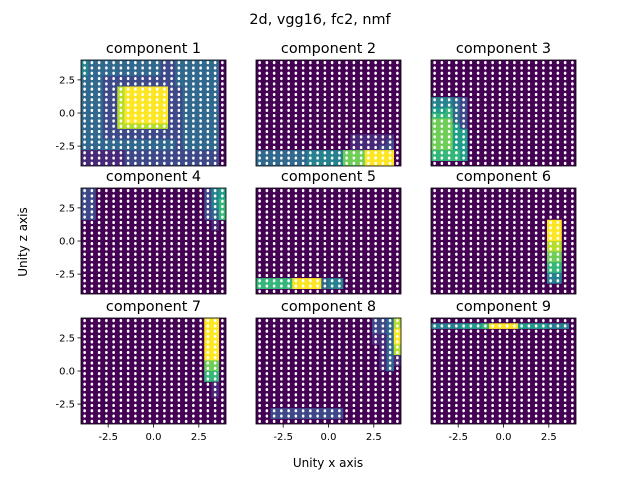  I want to click on subplot-title: component 7, so click(153, 307).